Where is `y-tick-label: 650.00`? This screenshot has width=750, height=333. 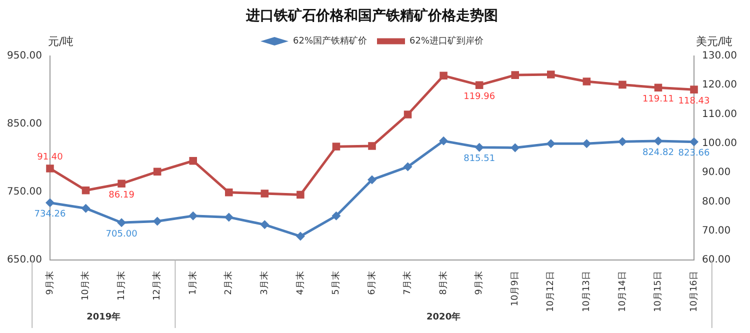 y-tick-label: 650.00 is located at coordinates (24, 260).